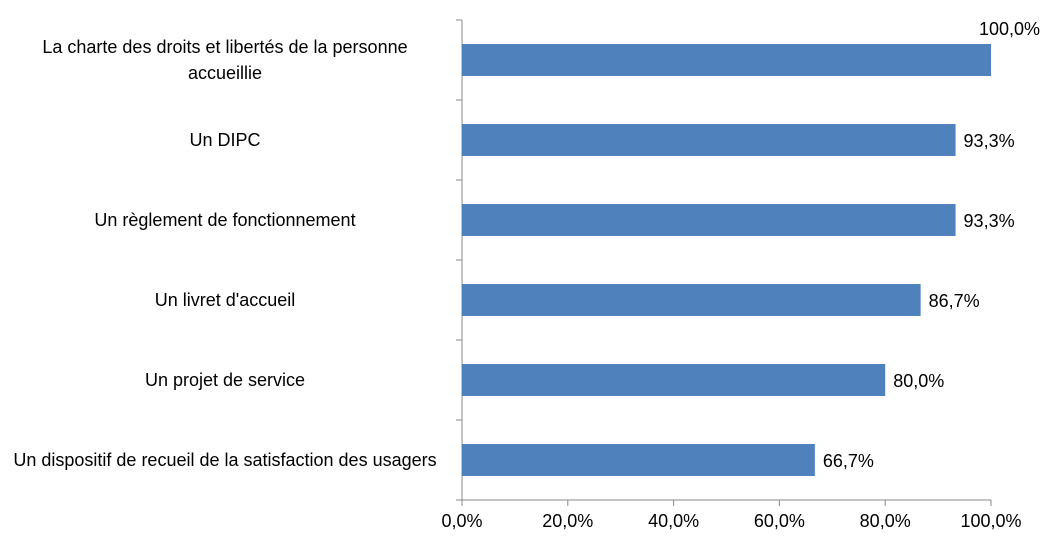 The image size is (1043, 547). What do you see at coordinates (779, 521) in the screenshot?
I see `x-tick-label: 60,0%` at bounding box center [779, 521].